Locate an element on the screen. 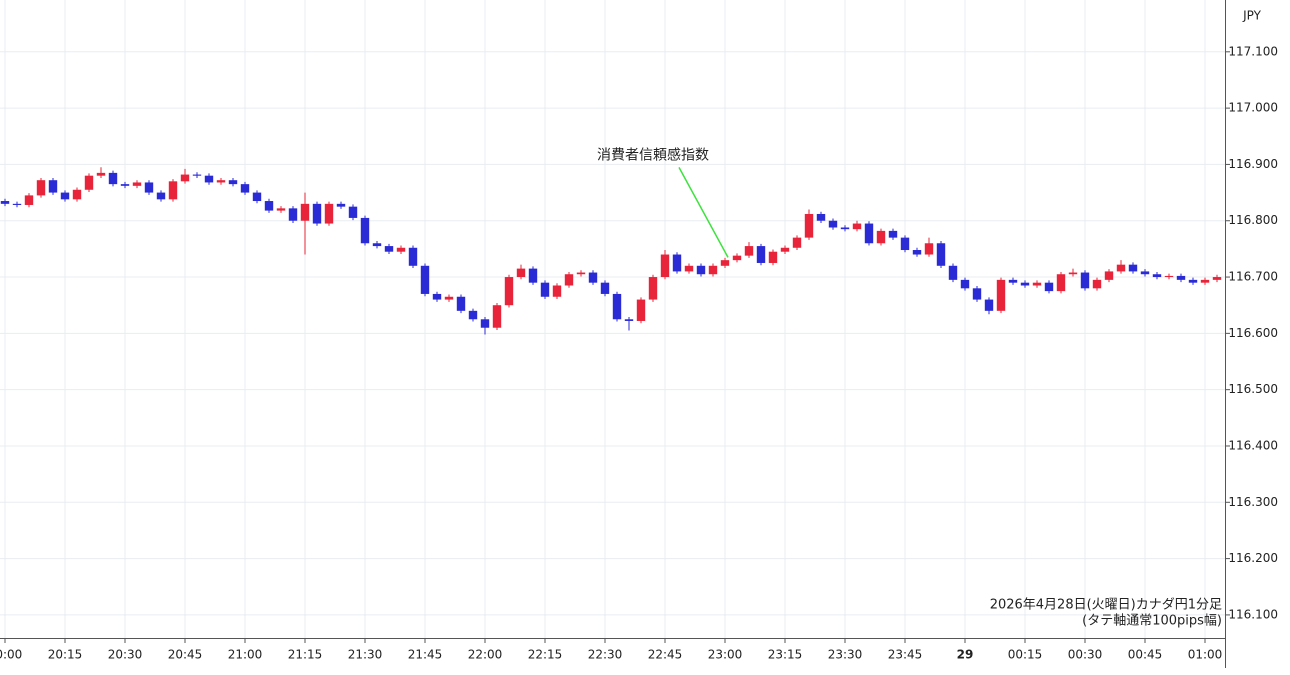  x-tick-label: 21:30 is located at coordinates (365, 655).